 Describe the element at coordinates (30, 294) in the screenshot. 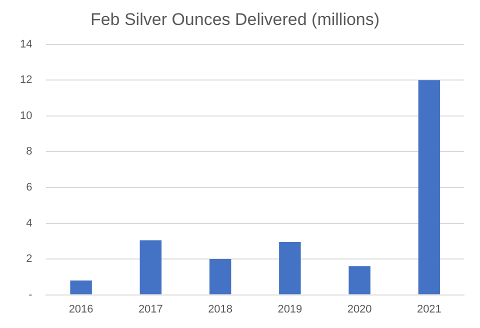

I see `y-tick-label: -` at that location.